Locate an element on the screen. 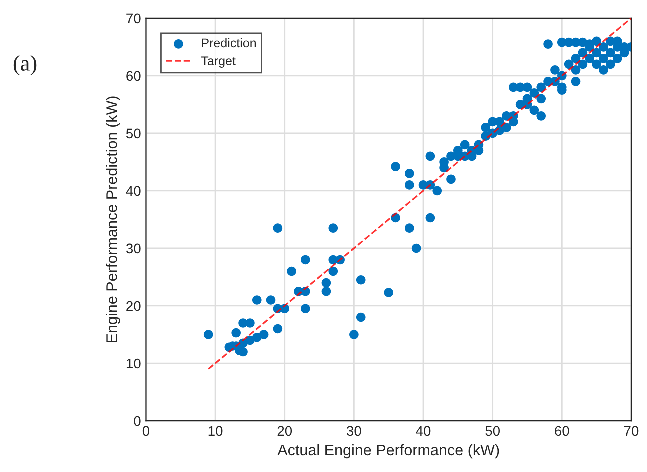  y-axis-title: Engine Performance Prediction (kW) is located at coordinates (113, 219).